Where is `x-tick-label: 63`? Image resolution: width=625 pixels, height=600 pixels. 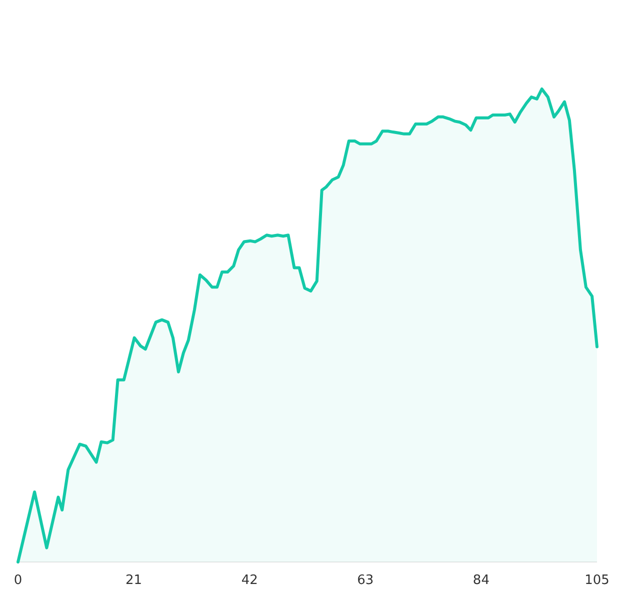
x-tick-label: 63 is located at coordinates (365, 580).